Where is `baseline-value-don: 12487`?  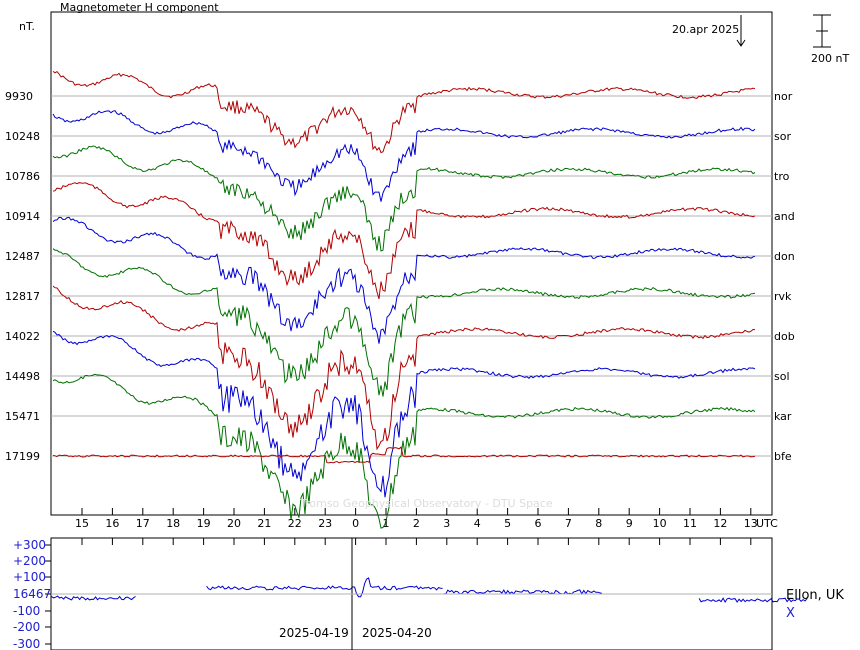 baseline-value-don: 12487 is located at coordinates (22, 256).